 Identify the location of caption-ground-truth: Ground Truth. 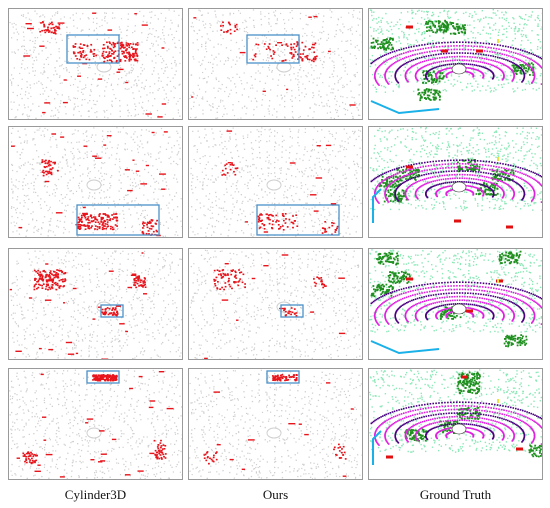
(455, 494).